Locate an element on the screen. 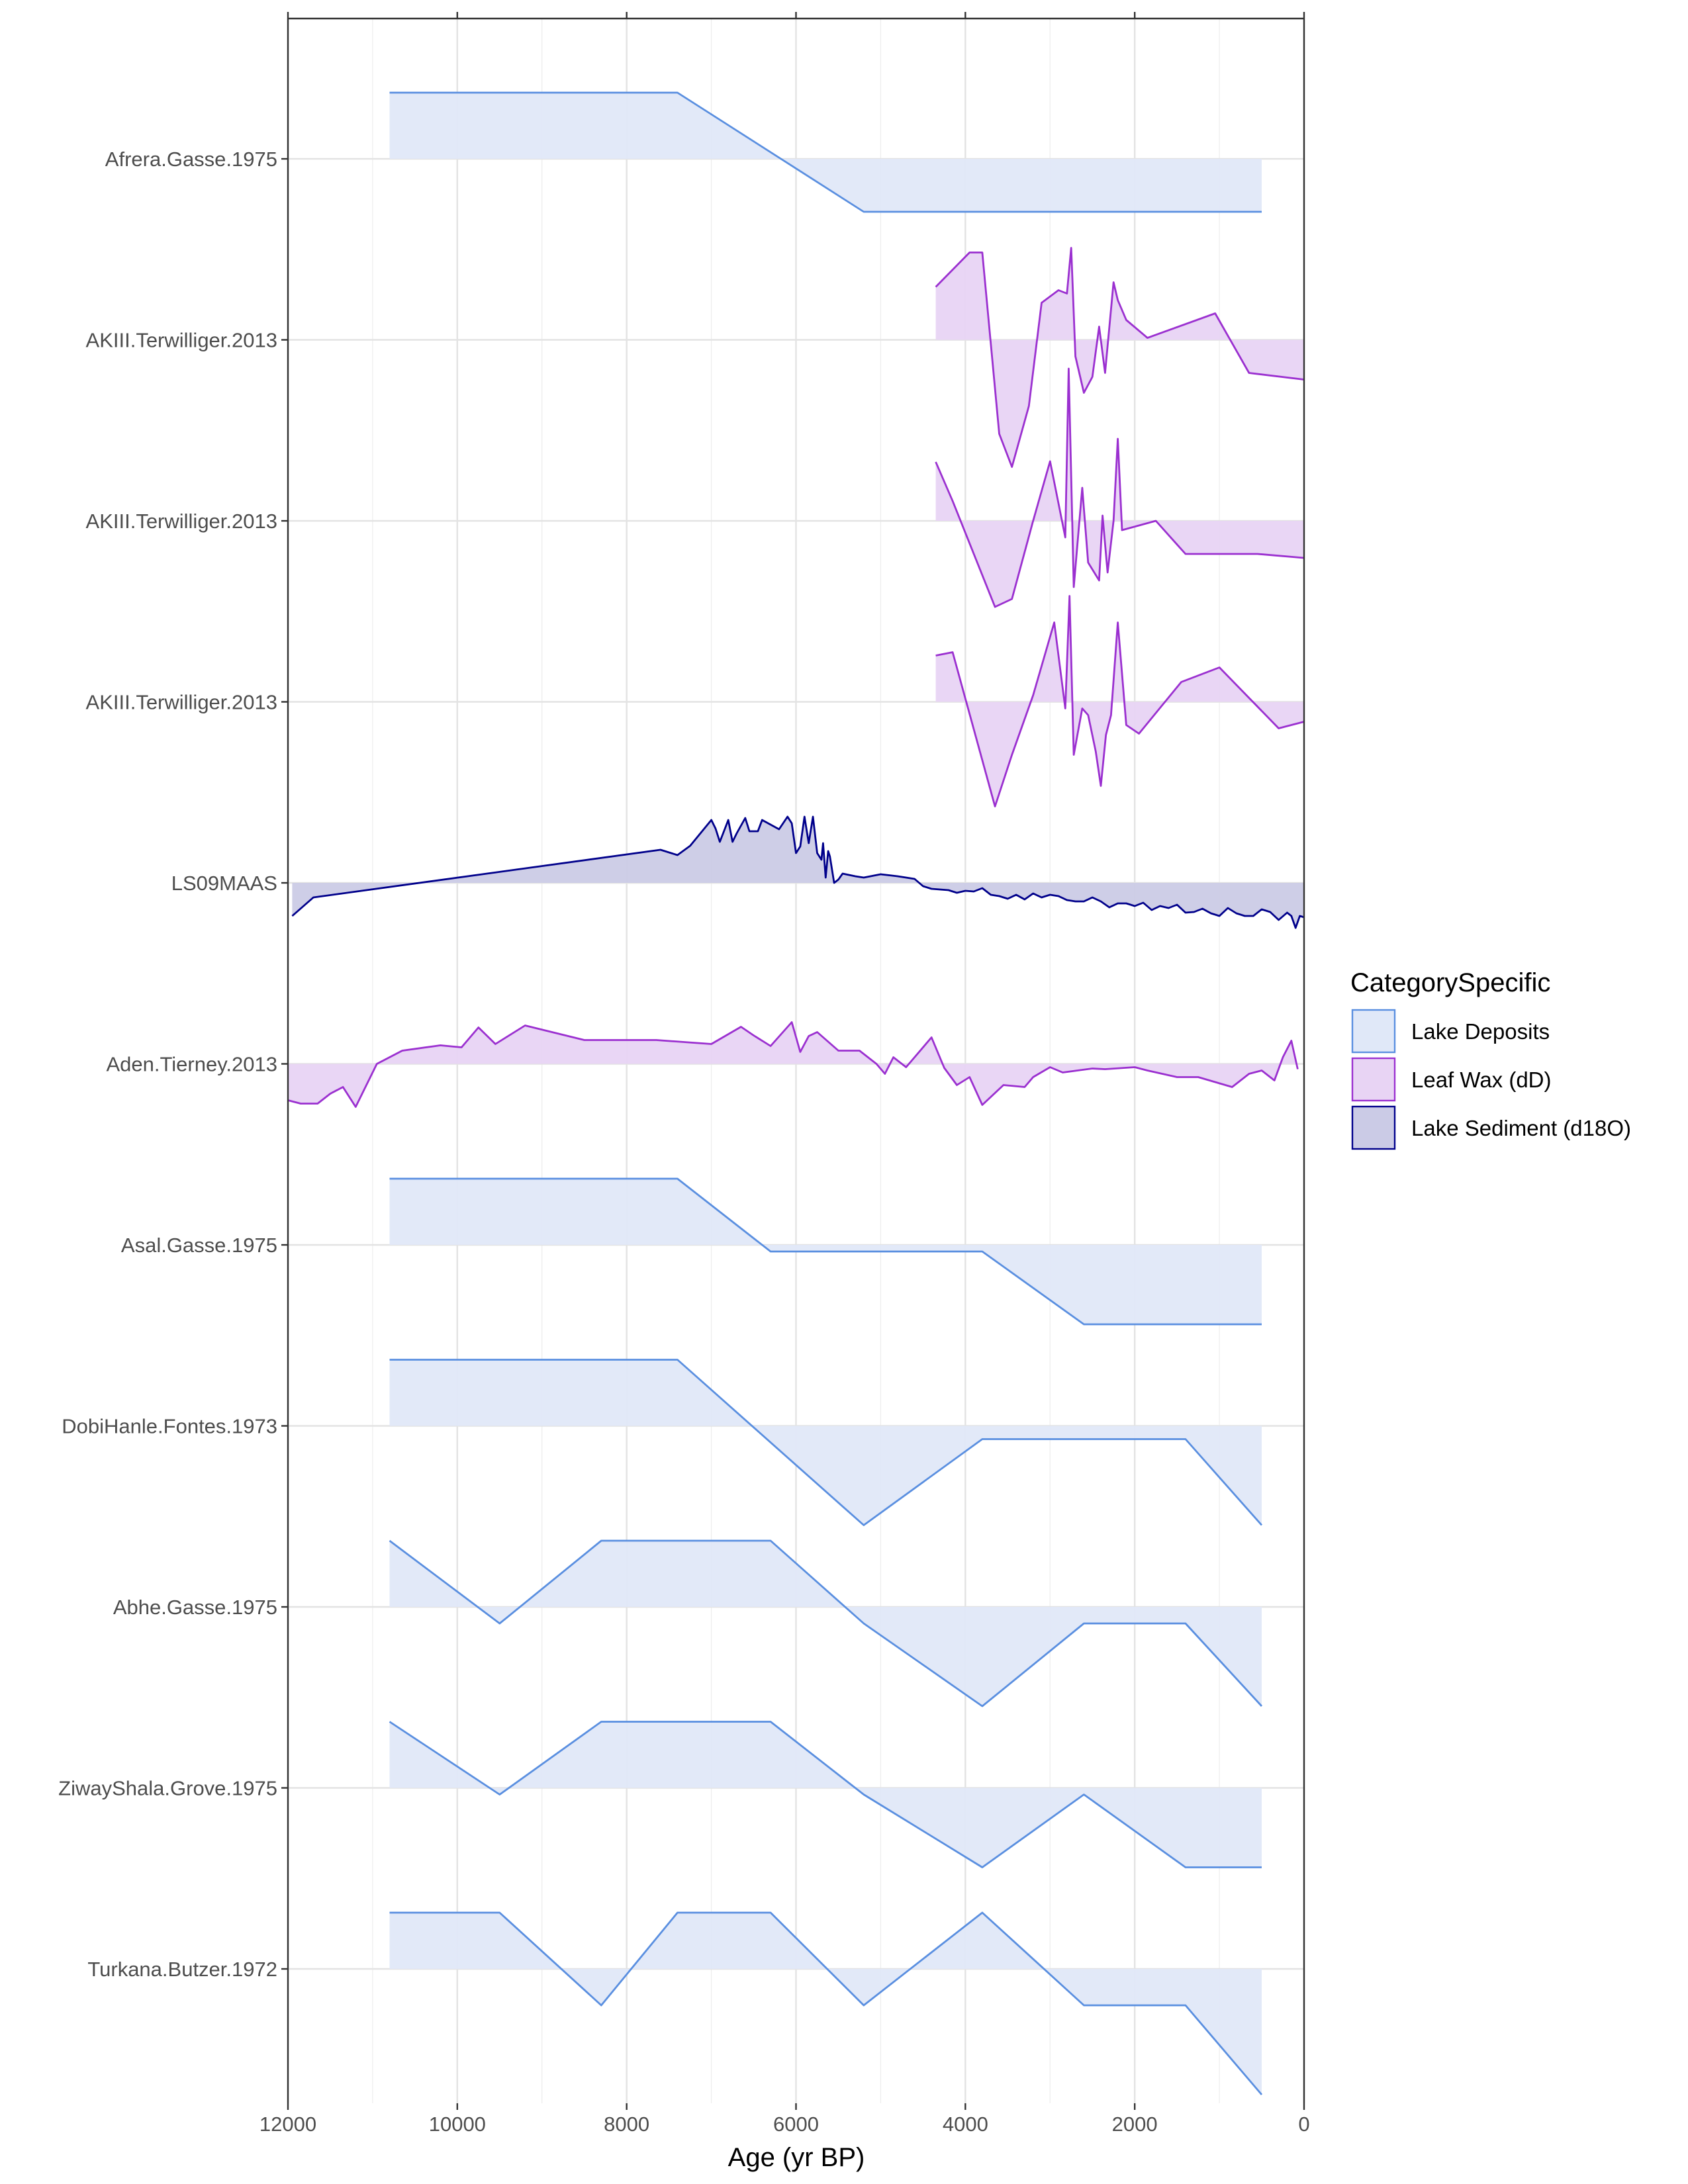 The image size is (1688, 2184). y-tick-label: Abhe.Gasse.1975 is located at coordinates (195, 1607).